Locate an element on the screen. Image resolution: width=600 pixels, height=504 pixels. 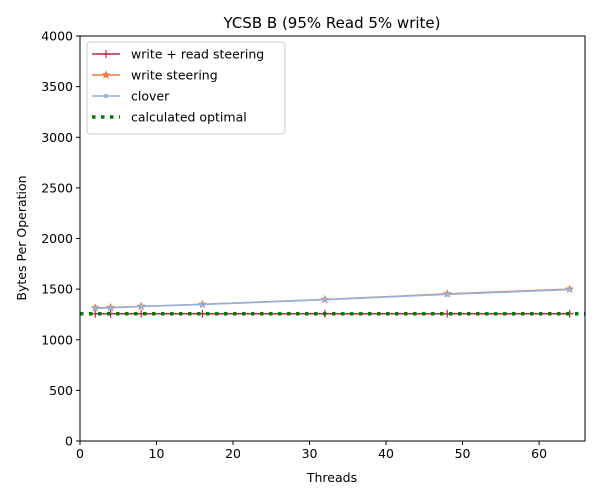
y-tick-label: 1500 is located at coordinates (57, 289).